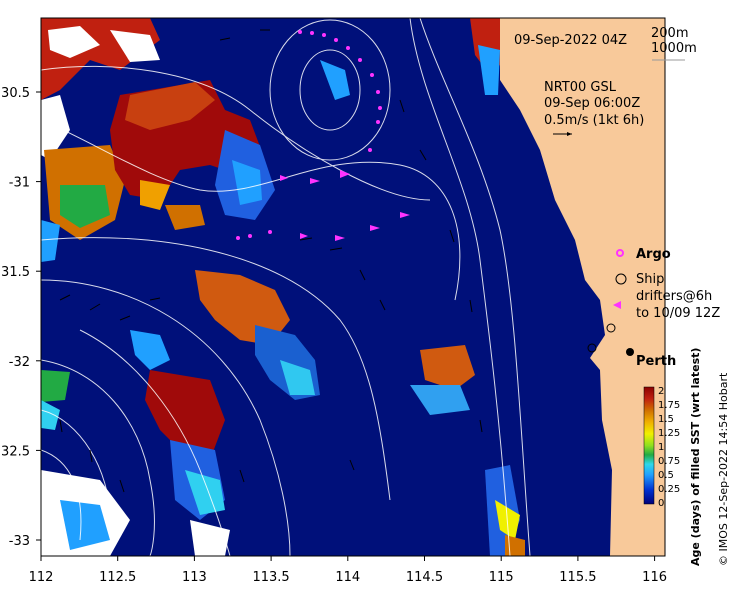 This screenshot has height=592, width=740. I want to click on y-axis-ticks: 30.5 -31 31.5 -32 32.5 -33, so click(21, 317).